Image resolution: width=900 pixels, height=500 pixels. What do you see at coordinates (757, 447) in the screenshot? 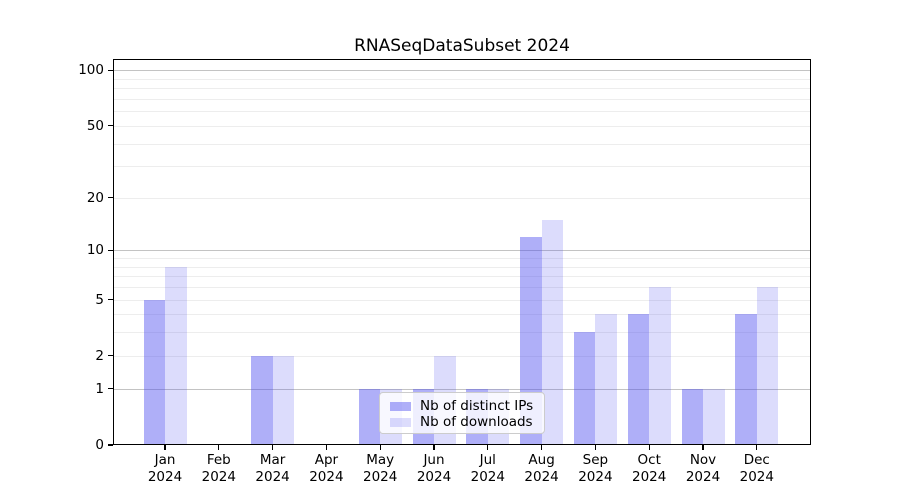
I see `x-tick-mark-dec` at bounding box center [757, 447].